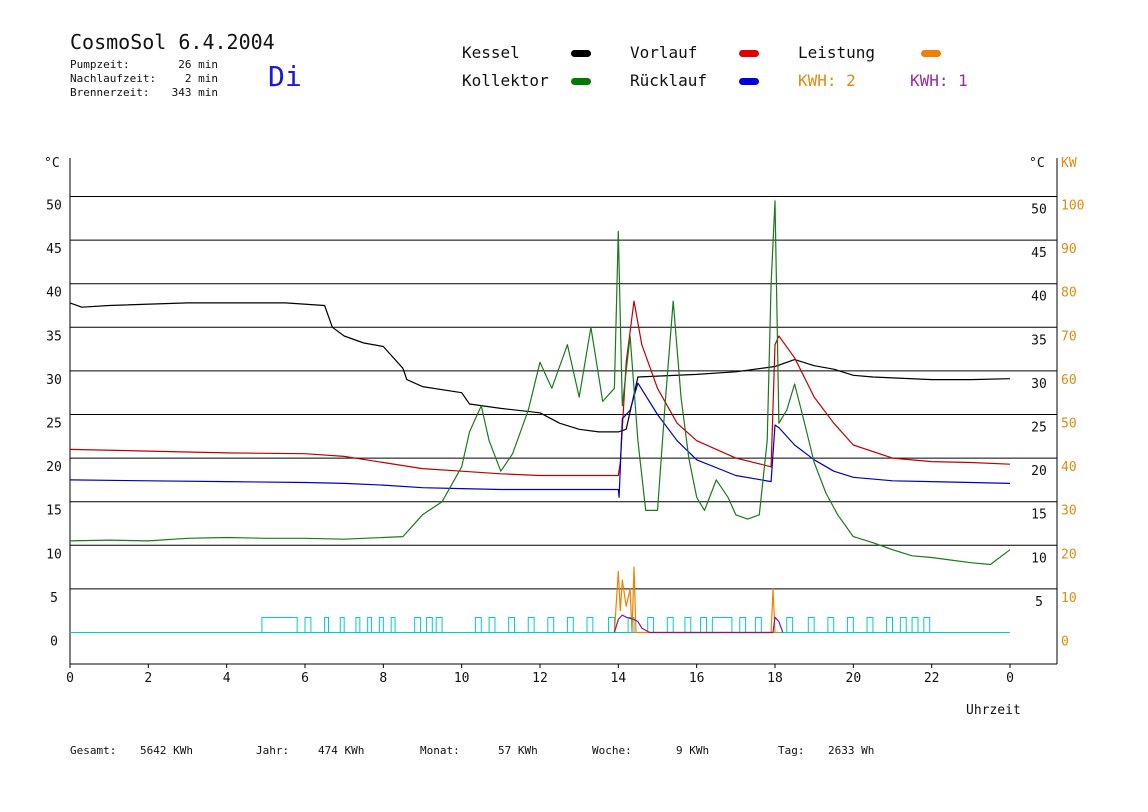 This screenshot has width=1148, height=812. Describe the element at coordinates (664, 52) in the screenshot. I see `legend-vorlauf-label: Vorlauf` at that location.